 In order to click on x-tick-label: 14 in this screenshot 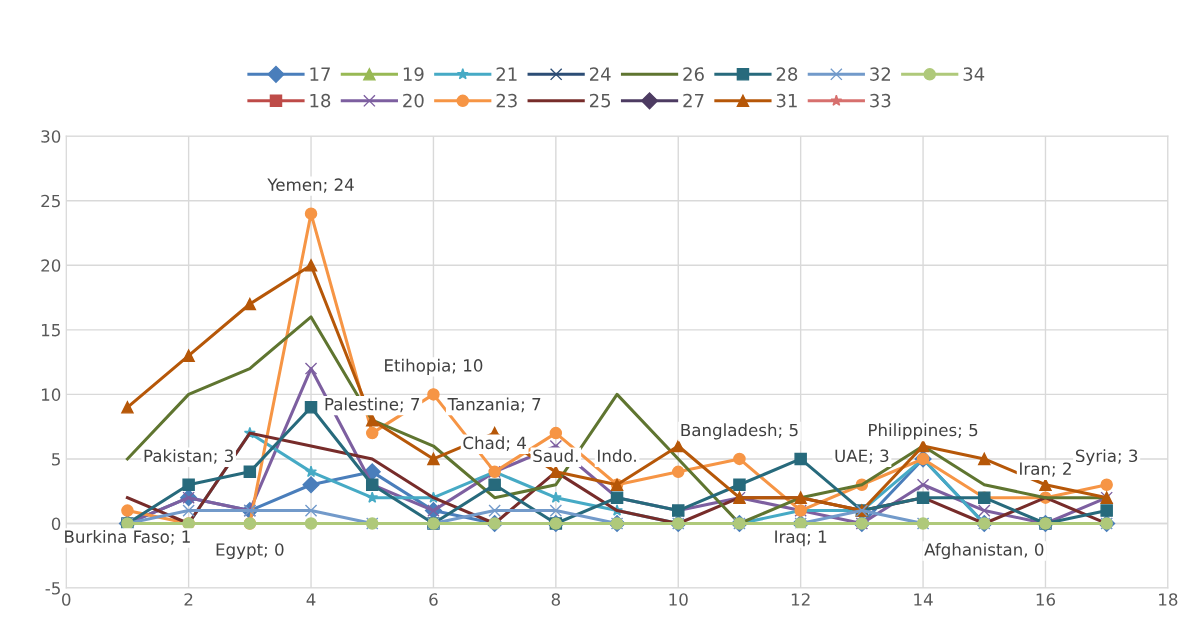, I will do `click(923, 599)`.